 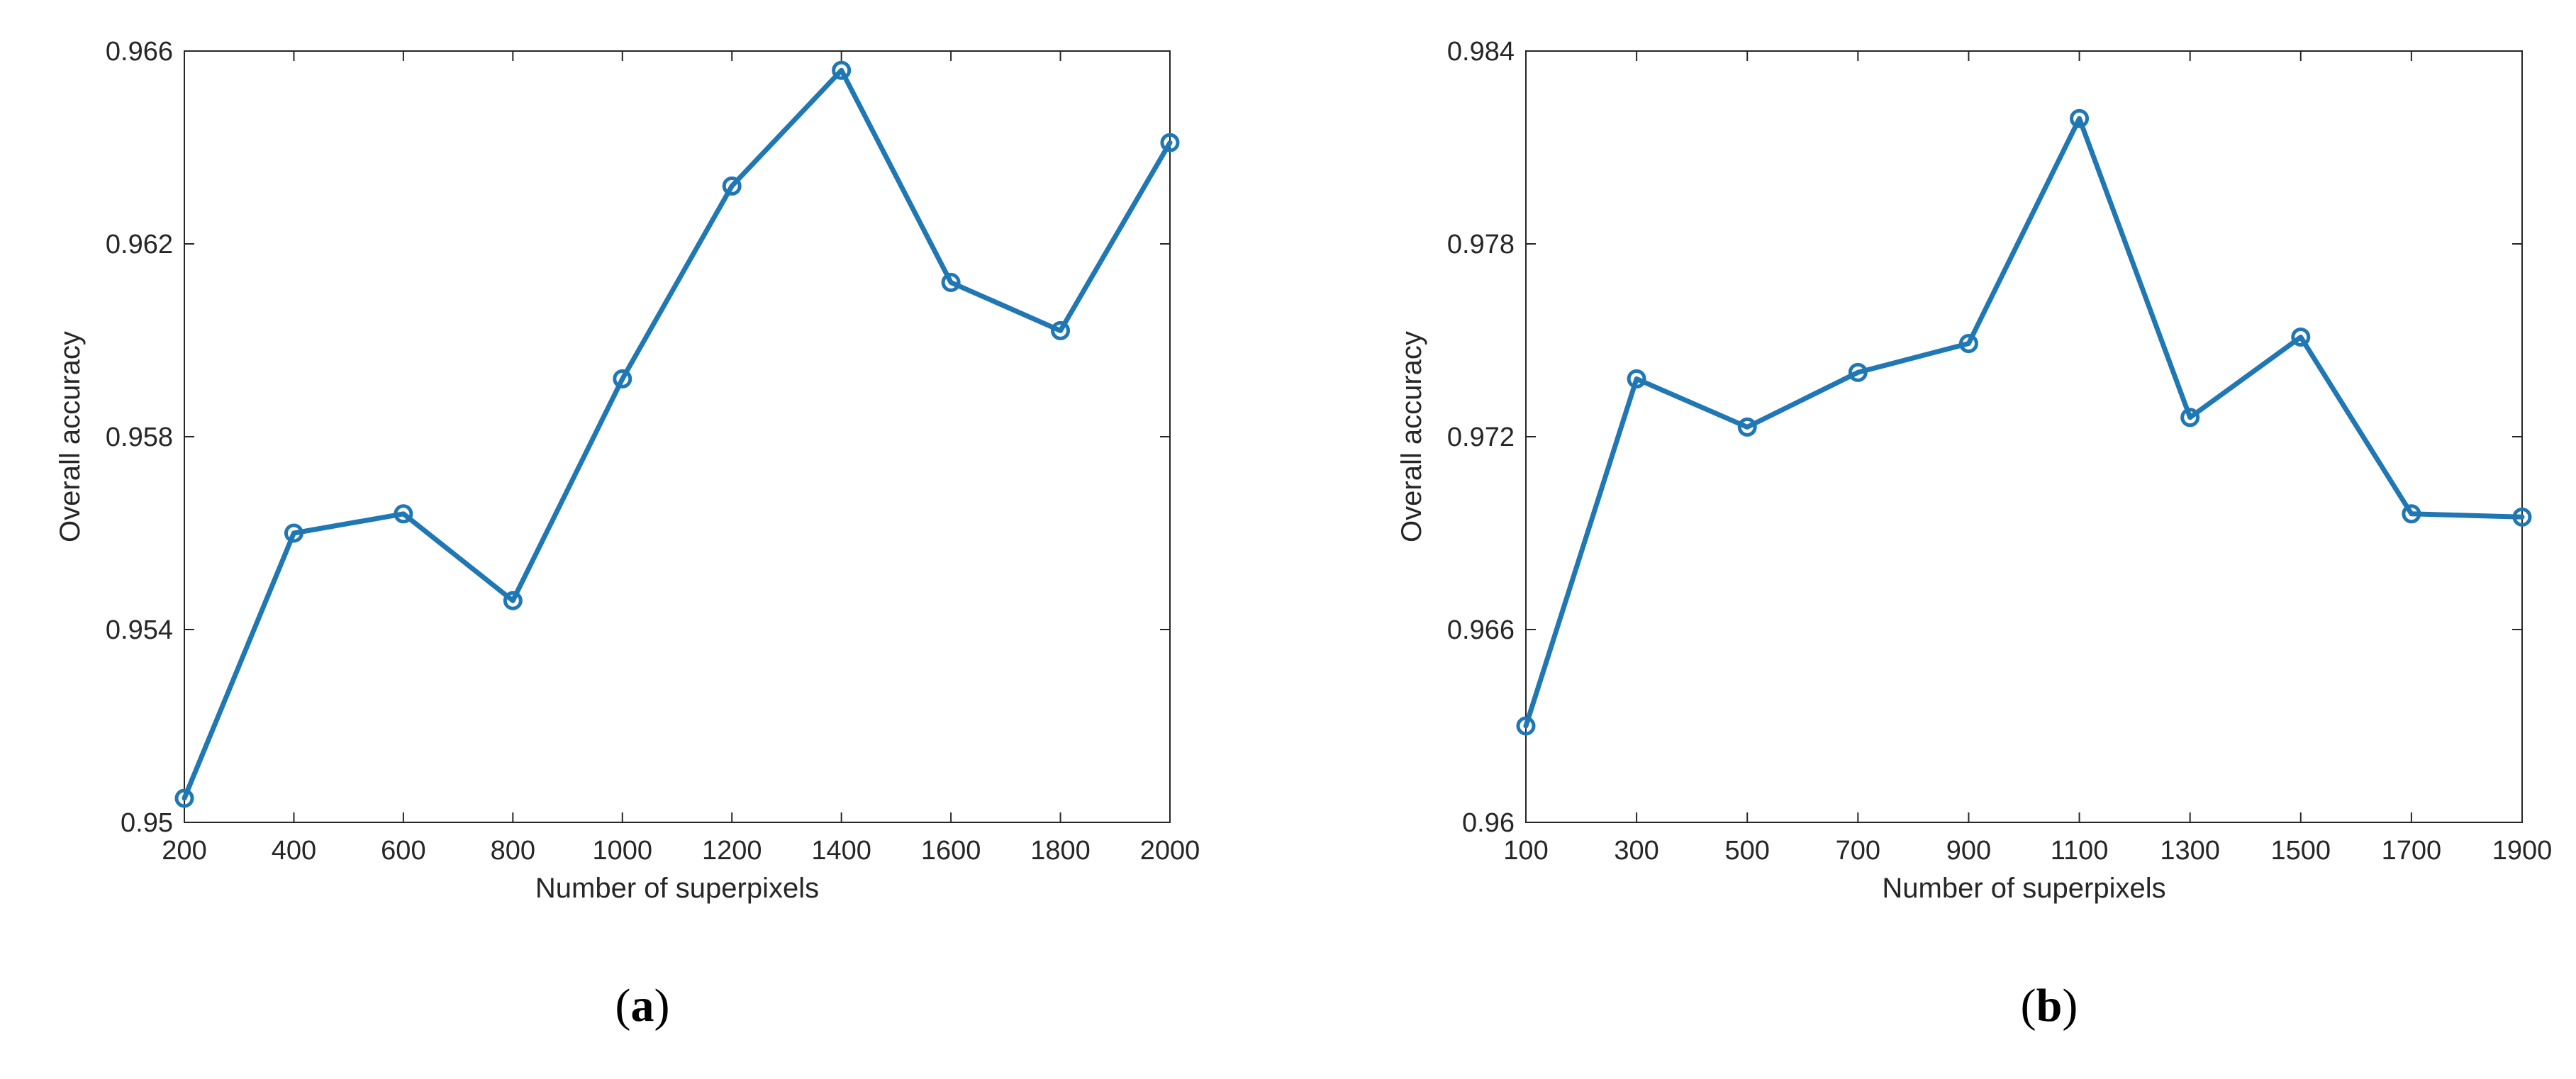 I want to click on x-tick-label: 500, so click(x=1747, y=851).